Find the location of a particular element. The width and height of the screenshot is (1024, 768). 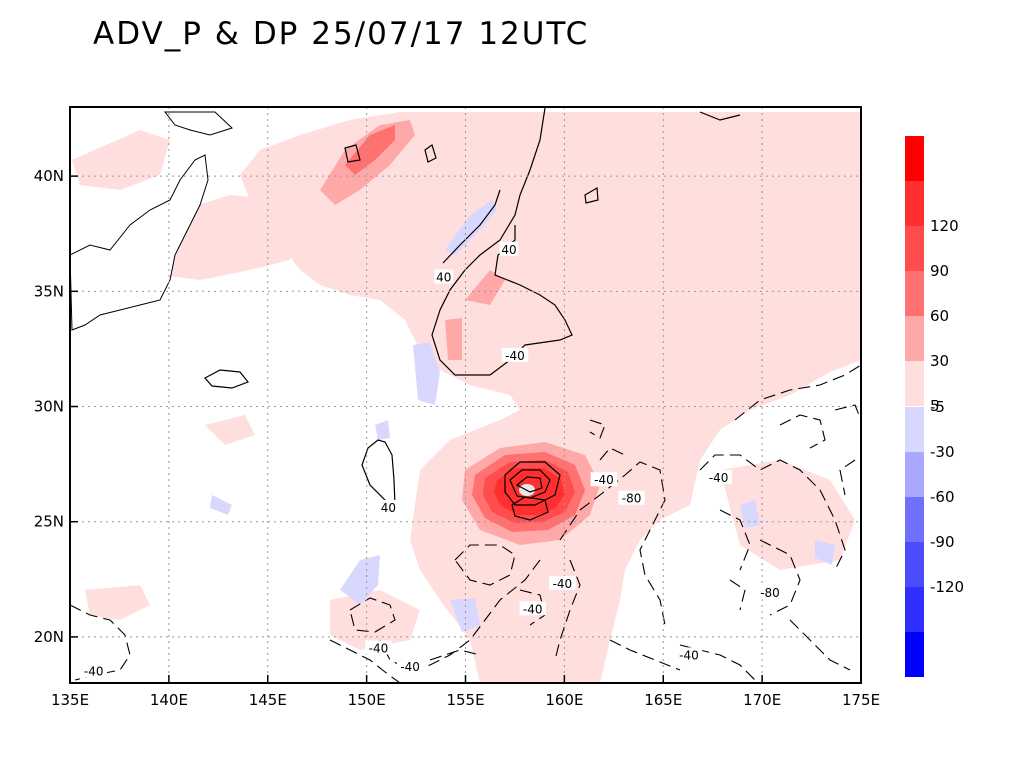

x-tick-label: 175E is located at coordinates (861, 700).